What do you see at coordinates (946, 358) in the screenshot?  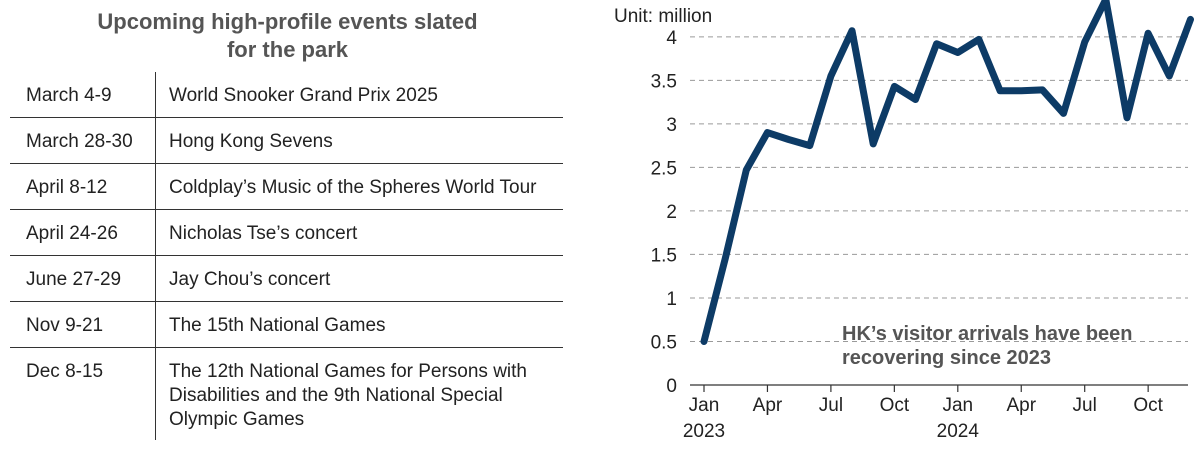 I see `annotation-line2: recovering since 2023` at bounding box center [946, 358].